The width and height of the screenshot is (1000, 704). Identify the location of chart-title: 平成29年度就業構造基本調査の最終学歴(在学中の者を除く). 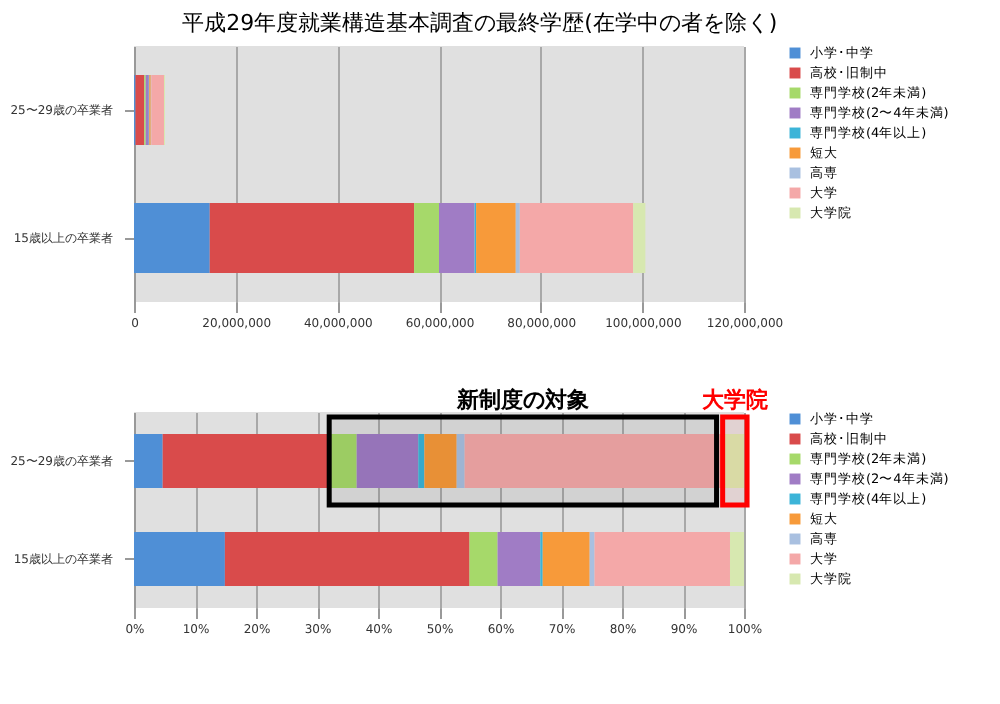
(480, 23).